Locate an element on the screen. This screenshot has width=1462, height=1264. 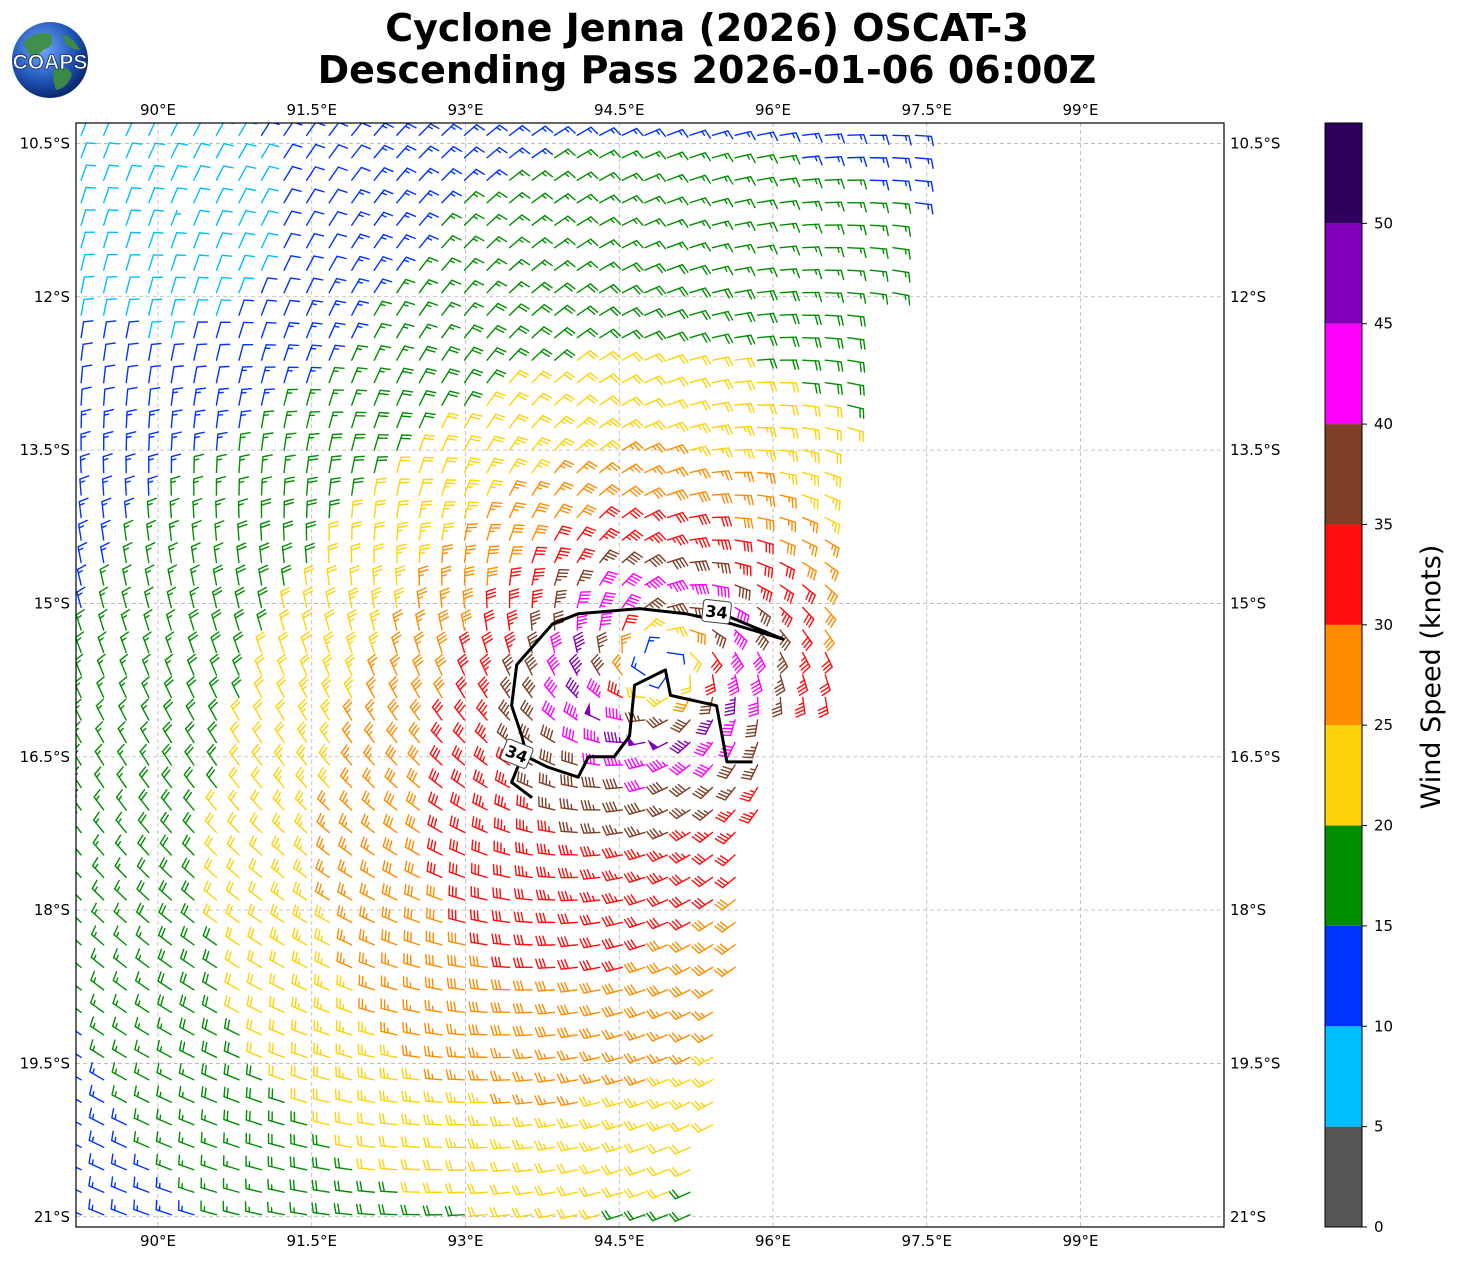
colorbar-bin is located at coordinates (1343, 574).